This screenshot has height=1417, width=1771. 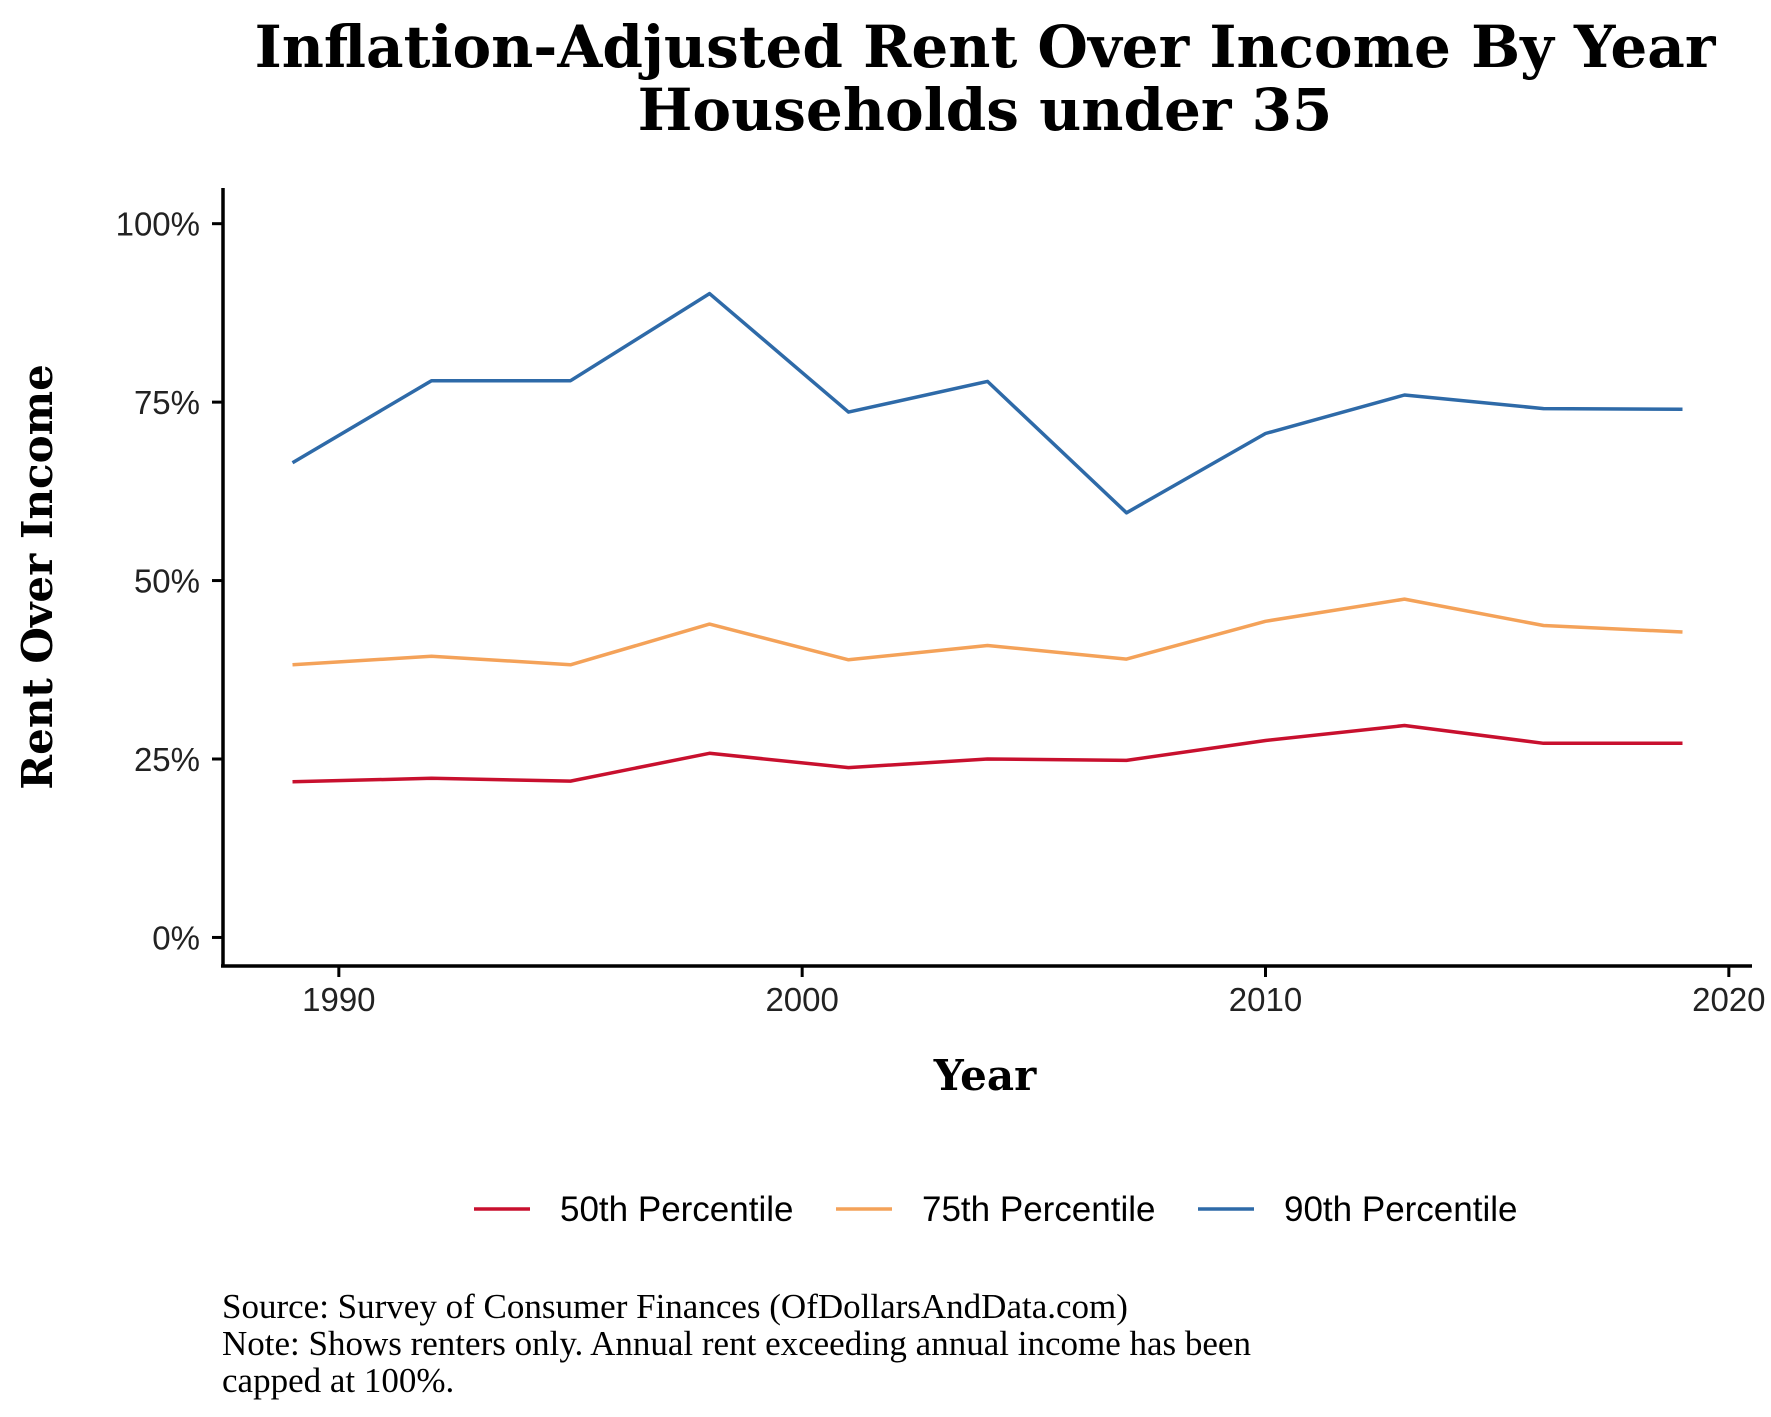 I want to click on y-tick-label: 75%, so click(x=167, y=402).